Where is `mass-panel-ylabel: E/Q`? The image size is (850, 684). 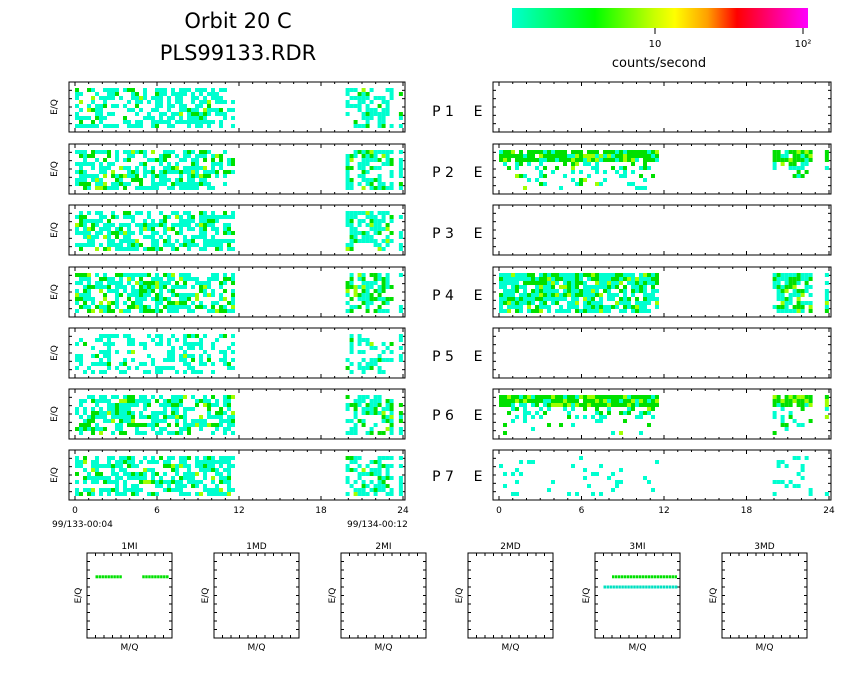
mass-panel-ylabel: E/Q is located at coordinates (714, 596).